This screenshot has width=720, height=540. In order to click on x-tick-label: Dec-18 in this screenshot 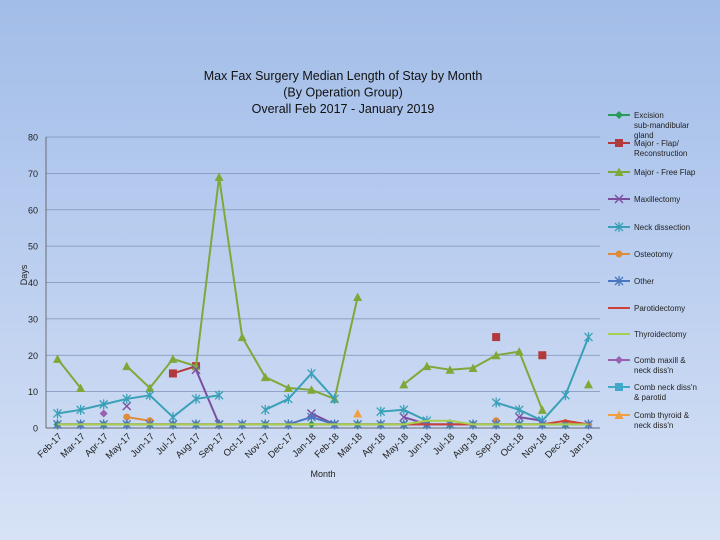, I will do `click(557, 445)`.